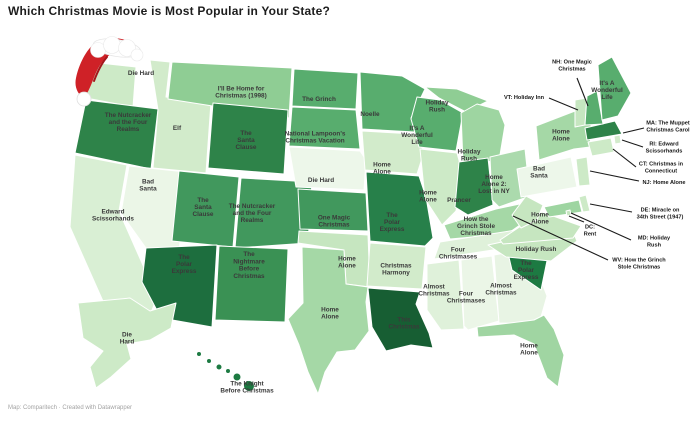  I want to click on state-DE, so click(584, 203).